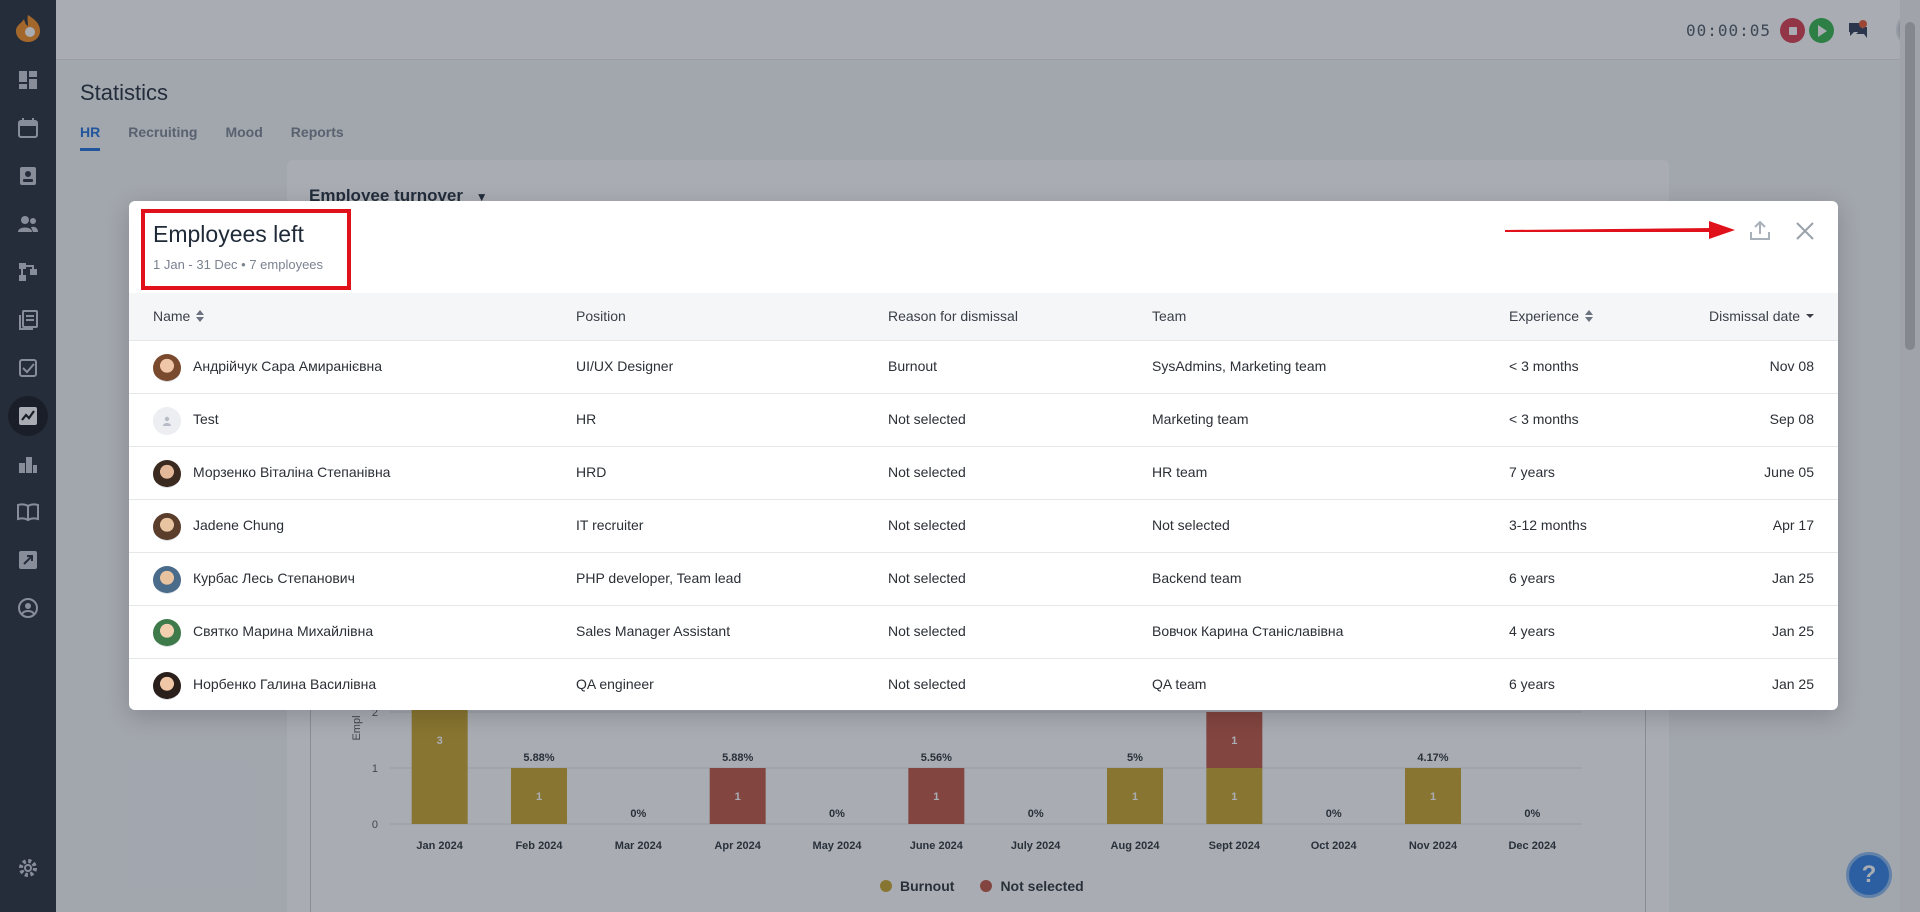  What do you see at coordinates (1792, 30) in the screenshot?
I see `stop-timer-button` at bounding box center [1792, 30].